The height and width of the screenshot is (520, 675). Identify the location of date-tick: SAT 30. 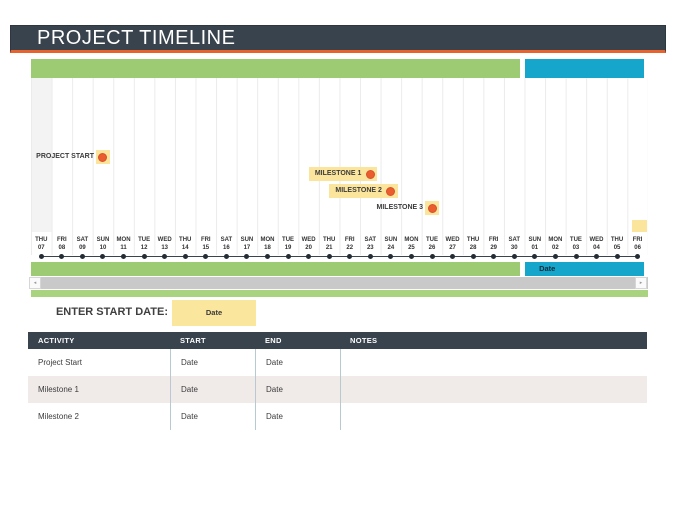
(514, 244).